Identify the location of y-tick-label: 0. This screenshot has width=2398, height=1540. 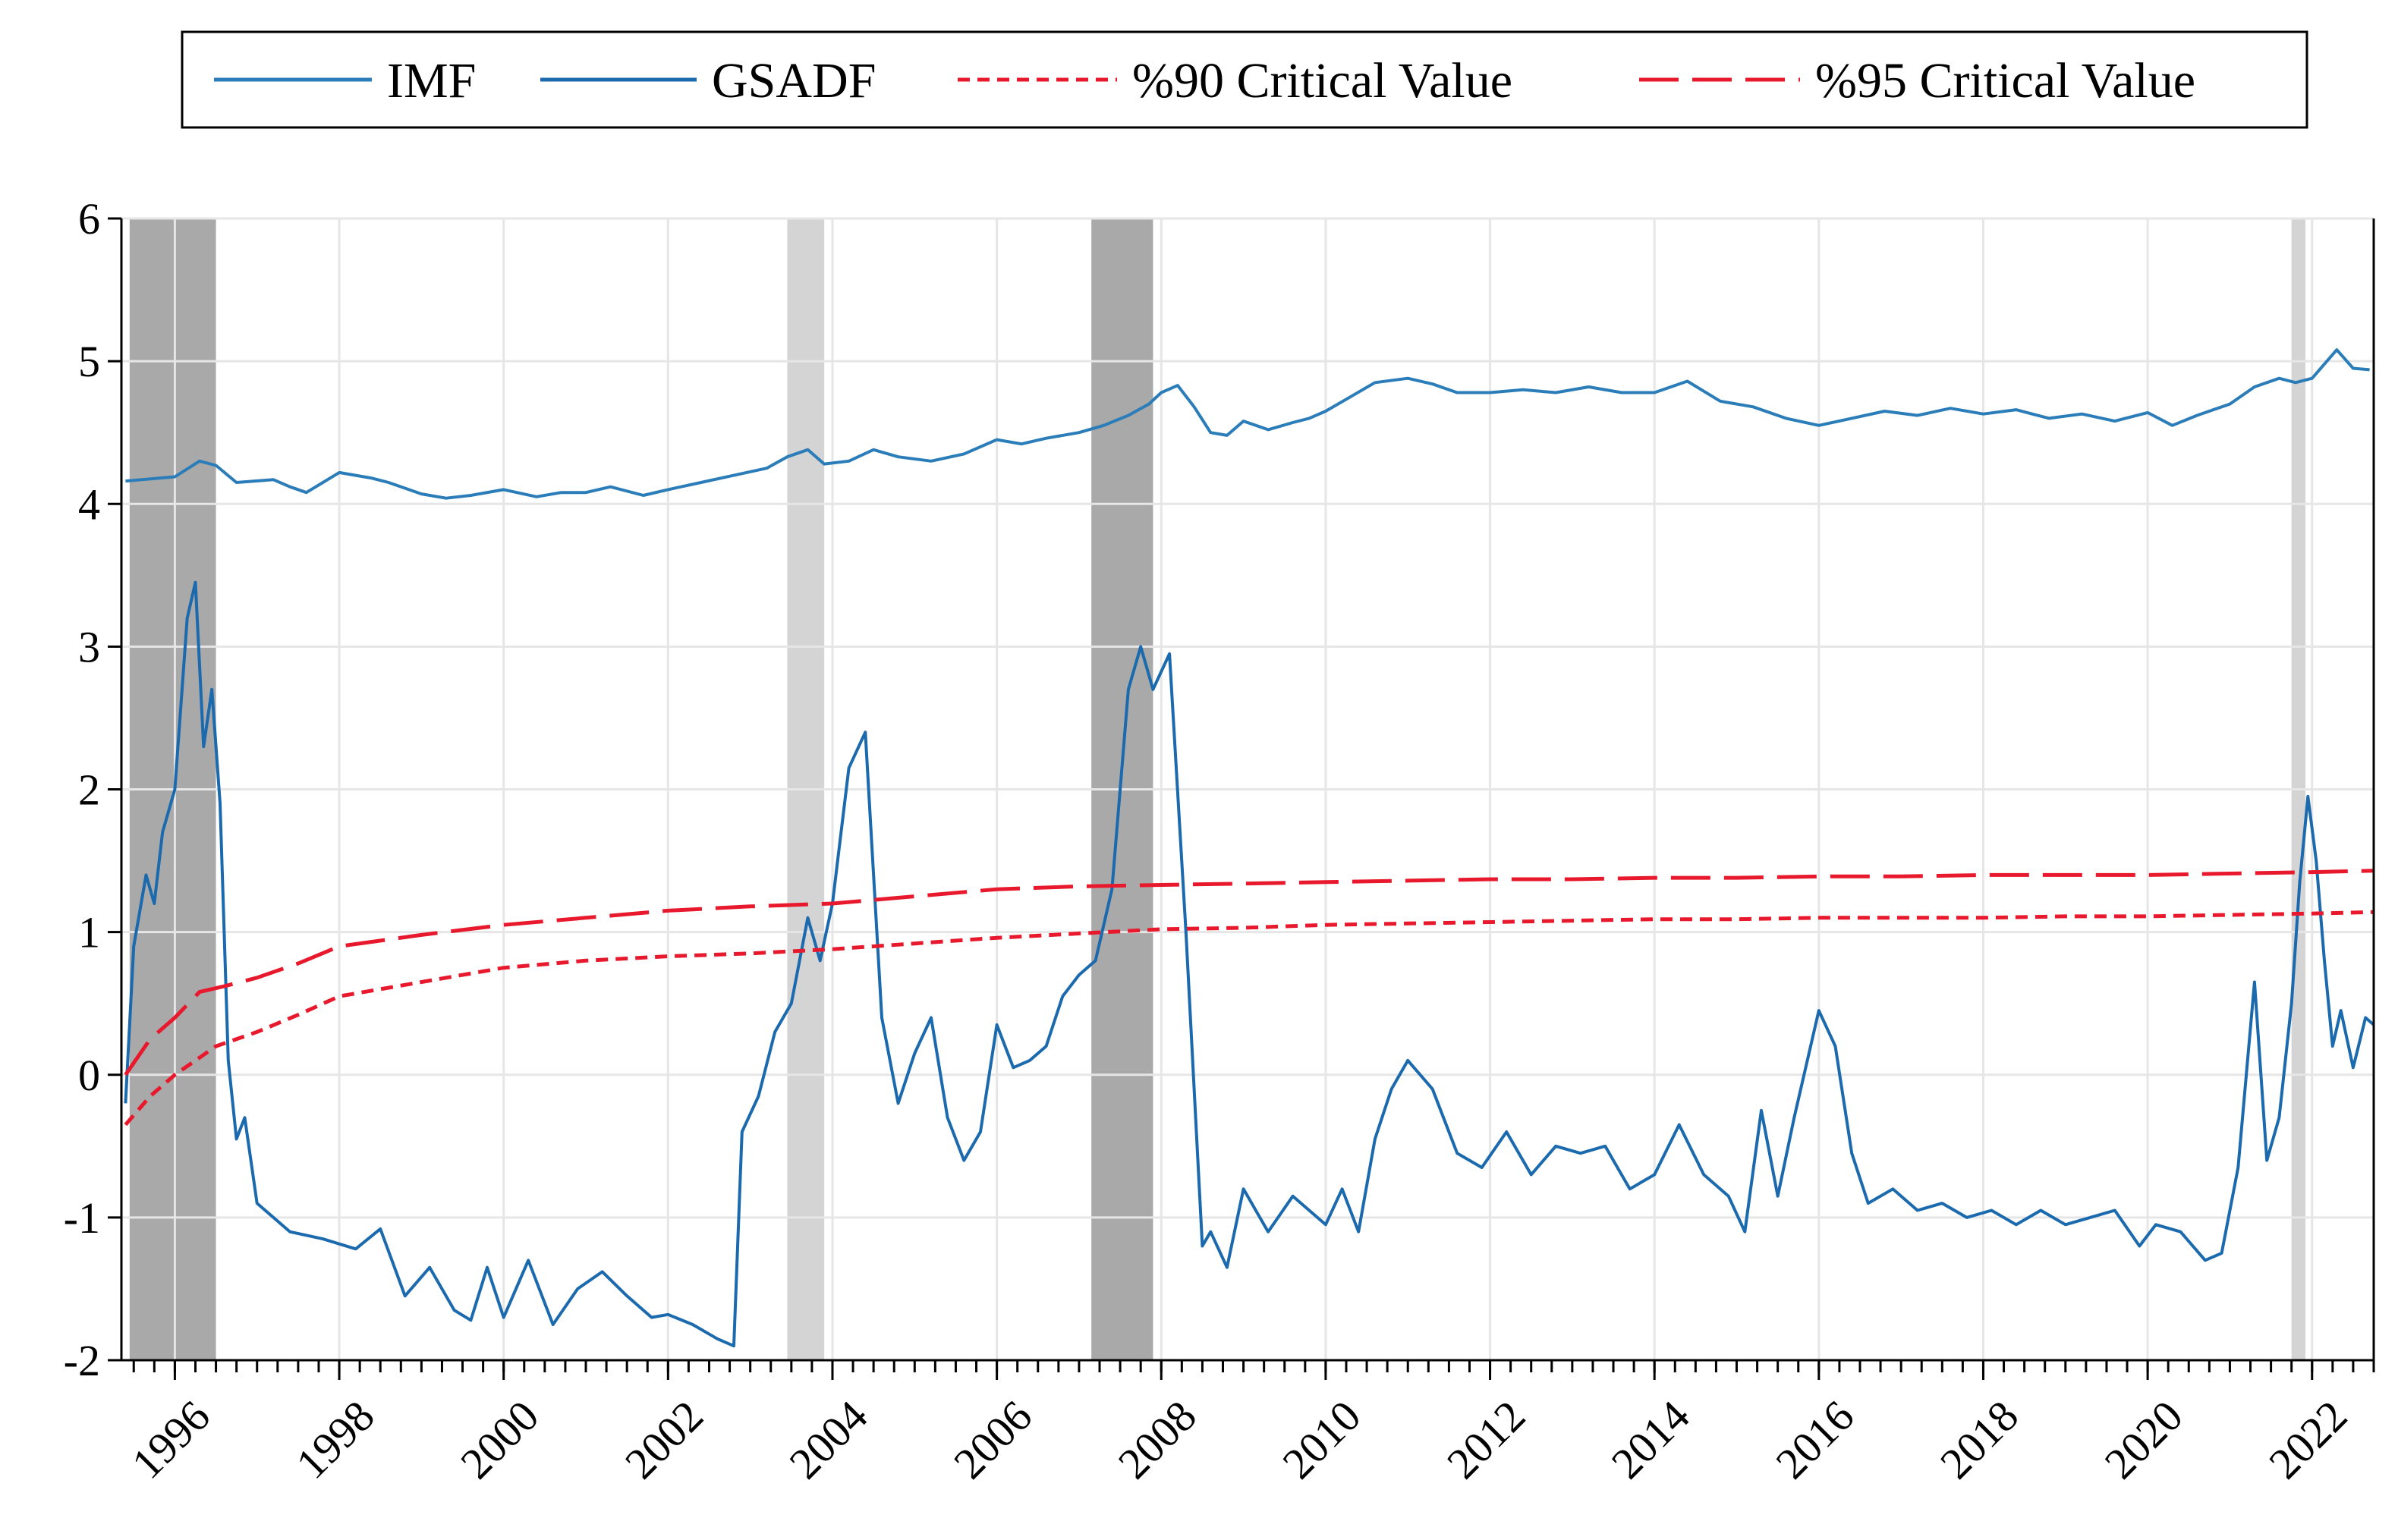
(89, 1075).